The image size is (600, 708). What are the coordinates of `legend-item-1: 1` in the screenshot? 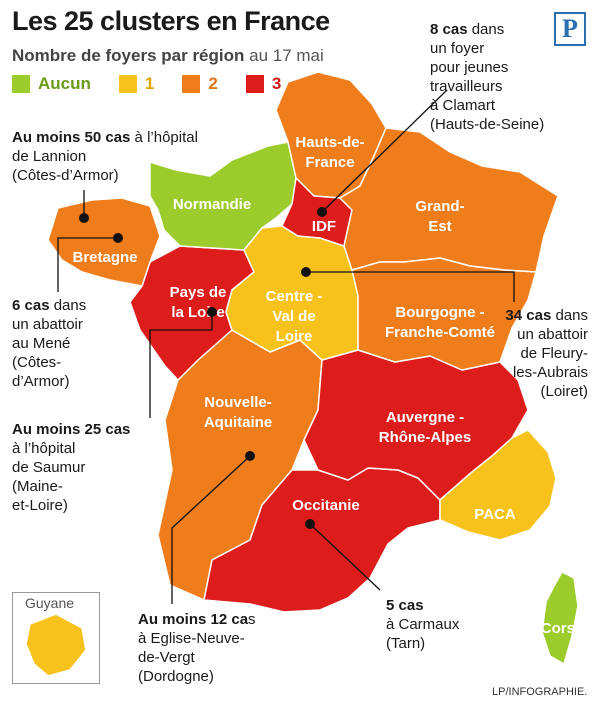 It's located at (136, 84).